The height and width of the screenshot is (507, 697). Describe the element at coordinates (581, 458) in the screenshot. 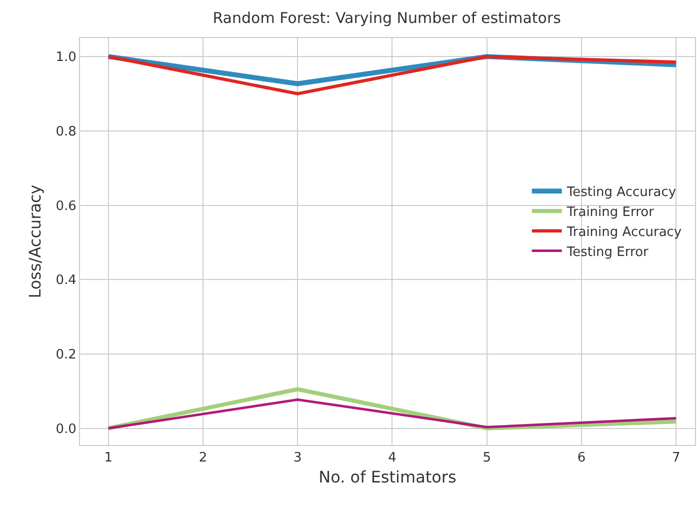

I see `x-tick-label: 6` at that location.